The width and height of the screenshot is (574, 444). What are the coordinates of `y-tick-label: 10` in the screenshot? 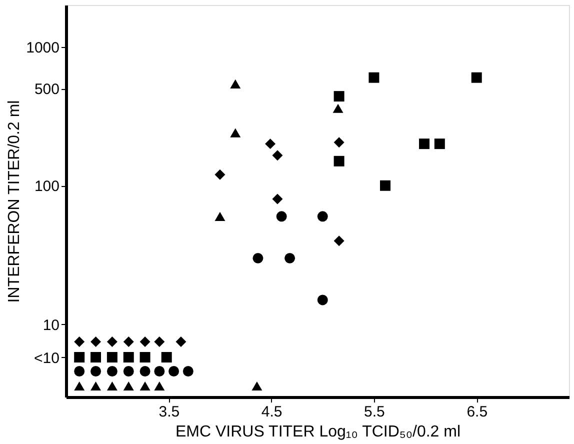 It's located at (51, 325).